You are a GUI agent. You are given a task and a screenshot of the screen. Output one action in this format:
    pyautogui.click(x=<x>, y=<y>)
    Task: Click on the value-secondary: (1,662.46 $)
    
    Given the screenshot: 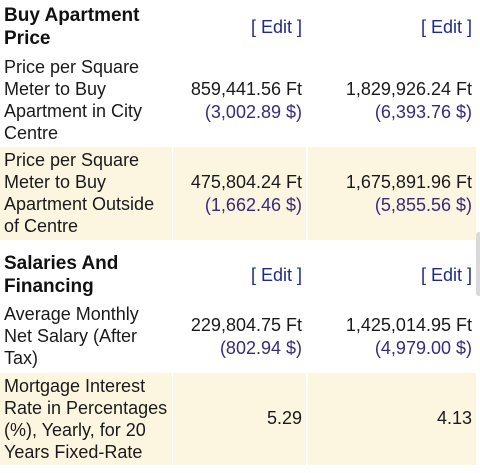 What is the action you would take?
    pyautogui.click(x=253, y=204)
    